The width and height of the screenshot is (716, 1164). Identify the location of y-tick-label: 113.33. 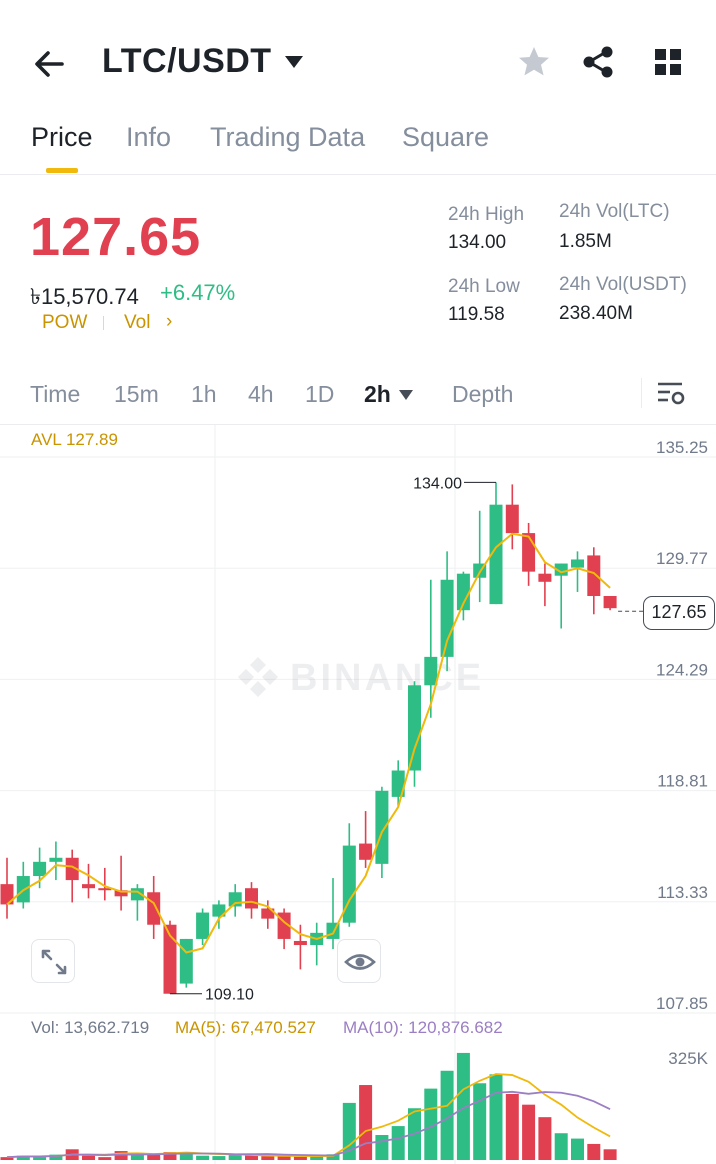
(682, 892).